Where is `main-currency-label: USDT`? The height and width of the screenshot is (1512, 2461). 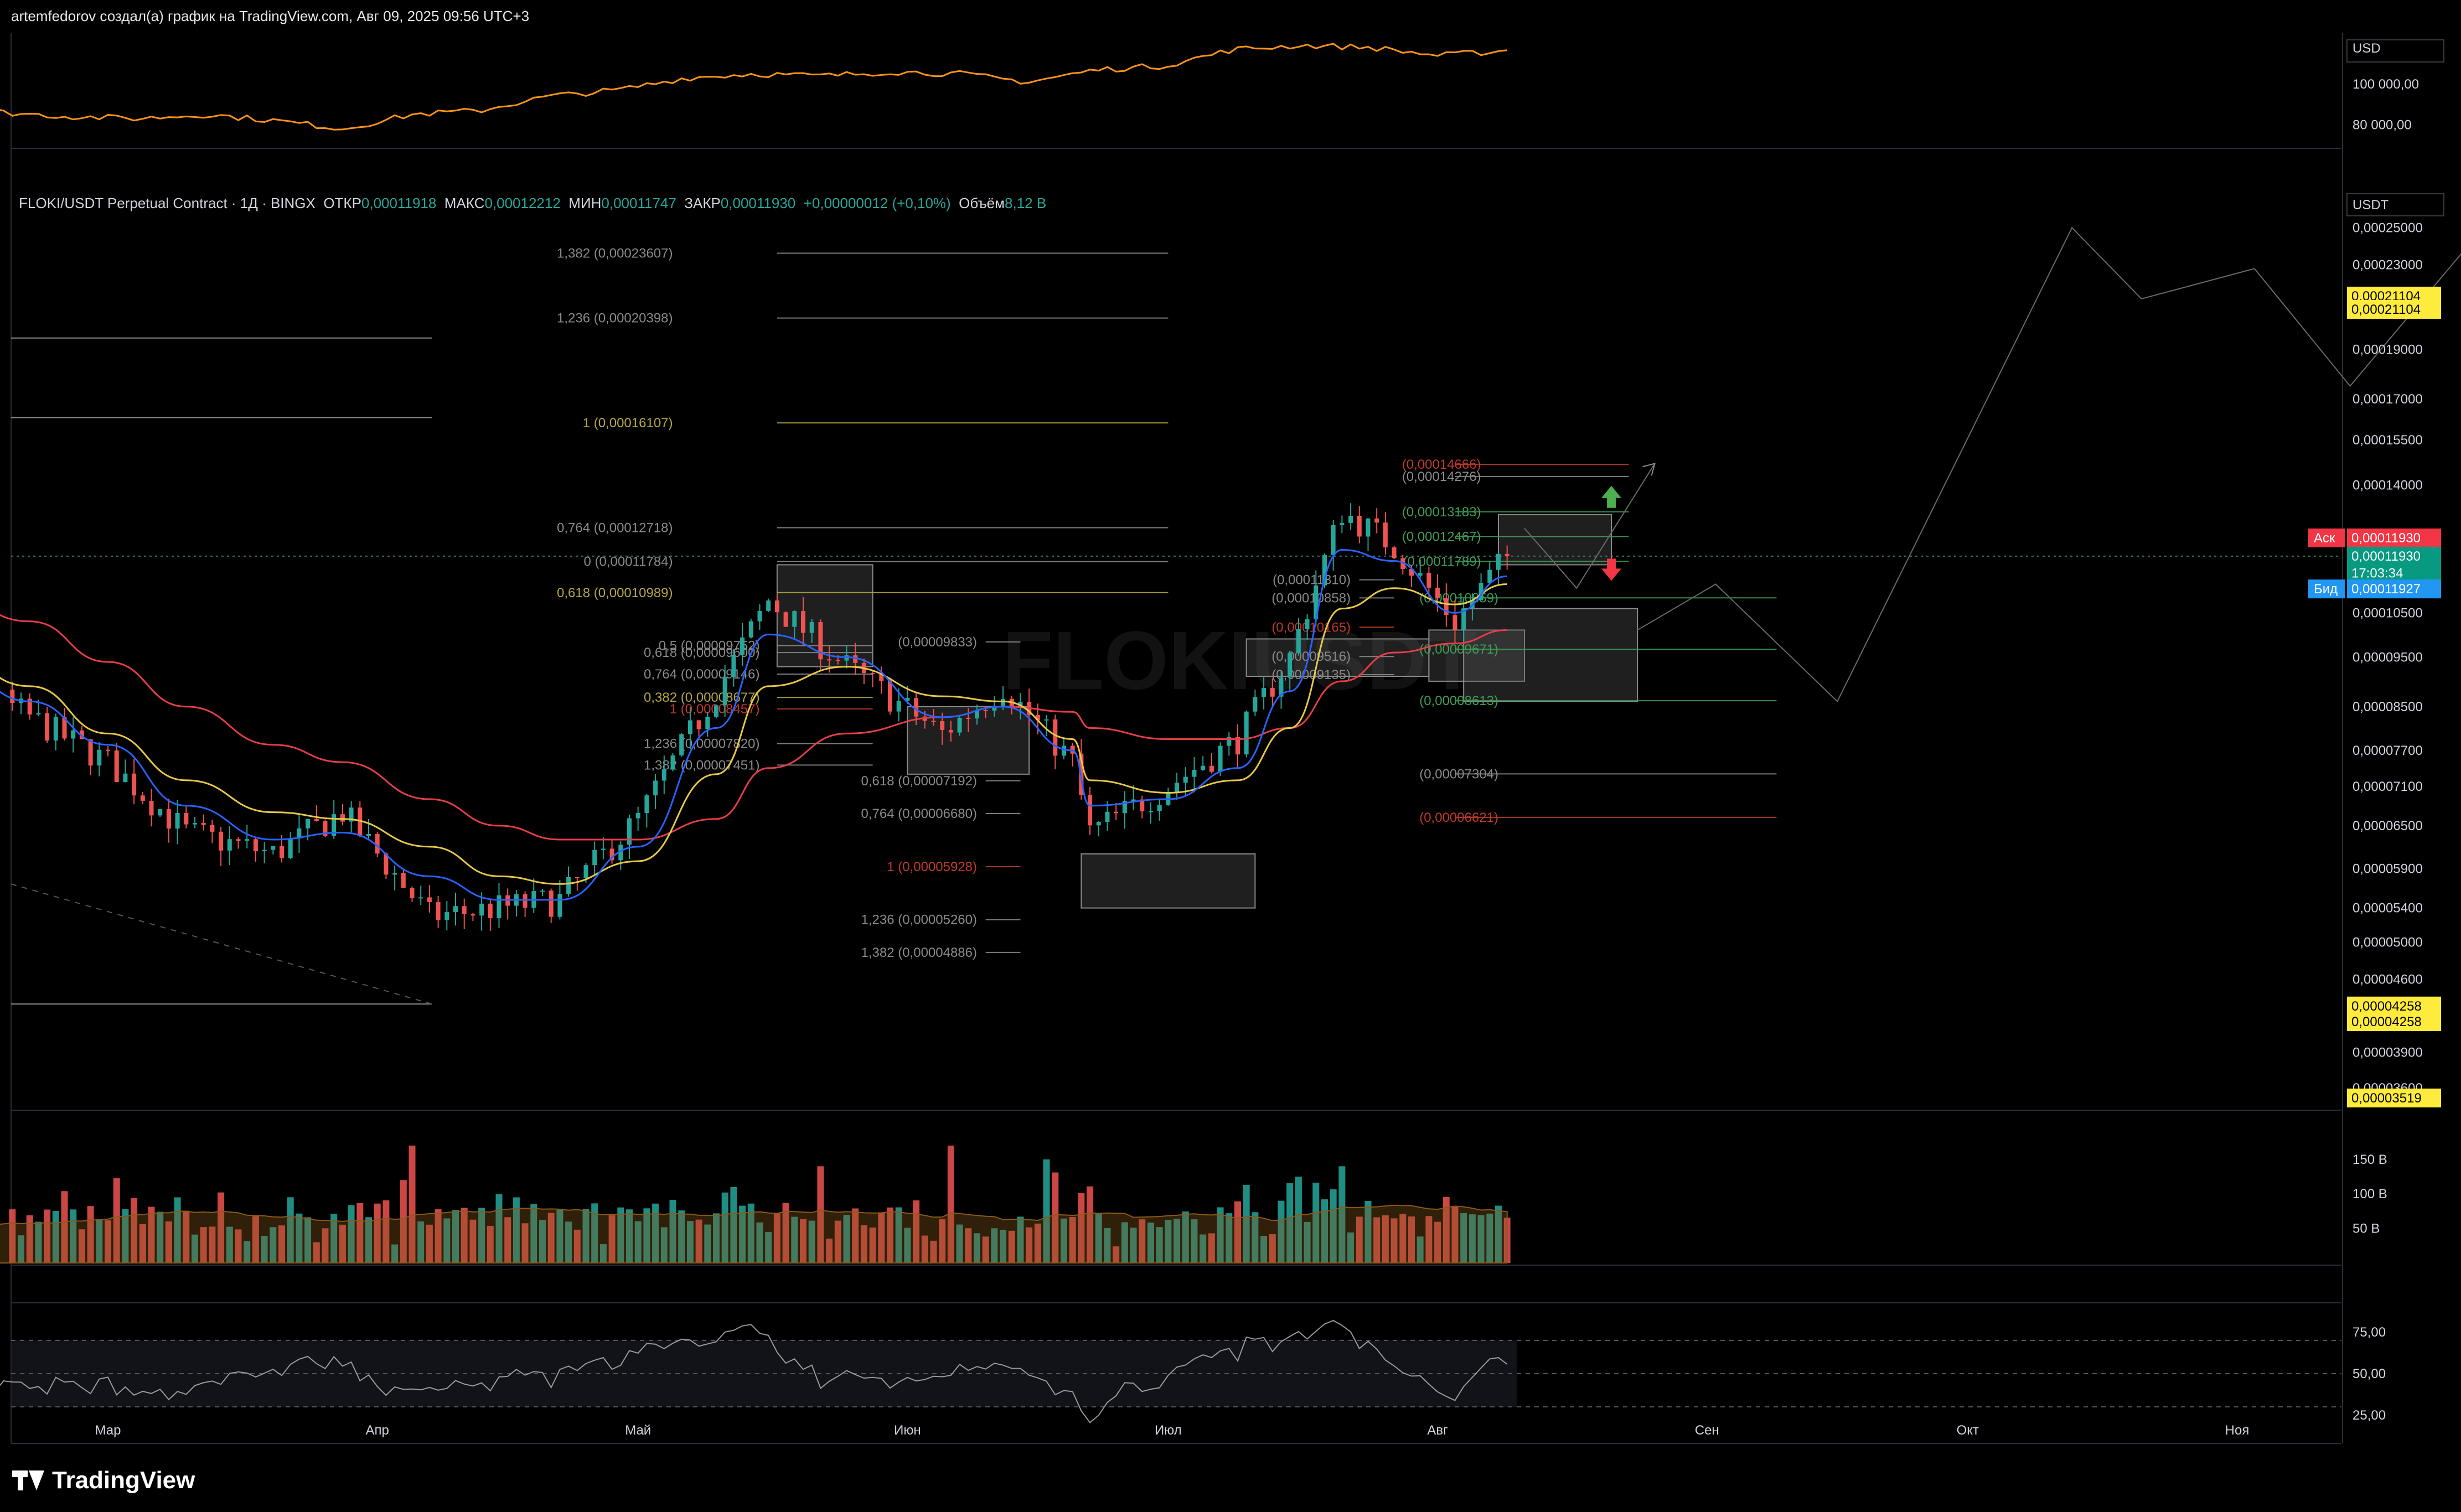 main-currency-label: USDT is located at coordinates (2371, 205).